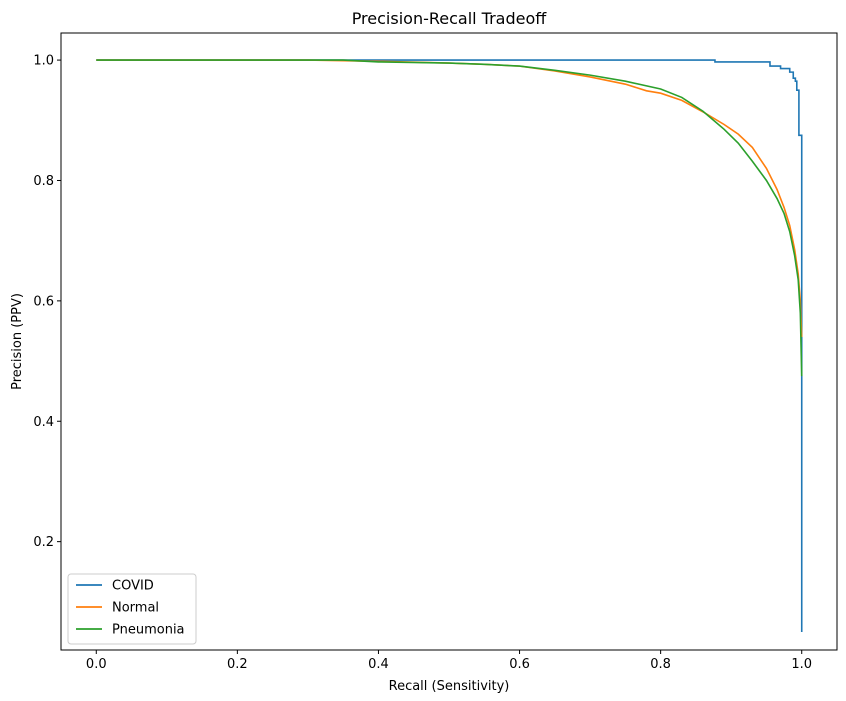 The image size is (846, 701). I want to click on legend: COVID Normal Pneumonia, so click(132, 609).